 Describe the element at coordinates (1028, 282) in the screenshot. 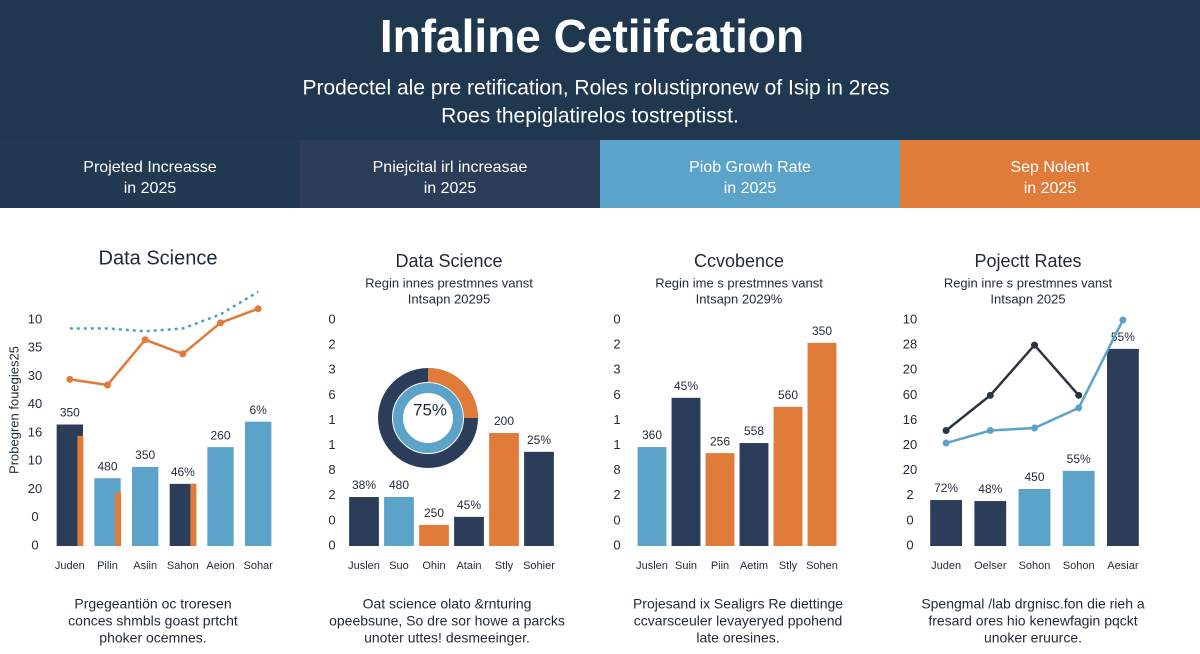

I see `chart-subtitle: Regin inre s prestmnes vanst` at that location.